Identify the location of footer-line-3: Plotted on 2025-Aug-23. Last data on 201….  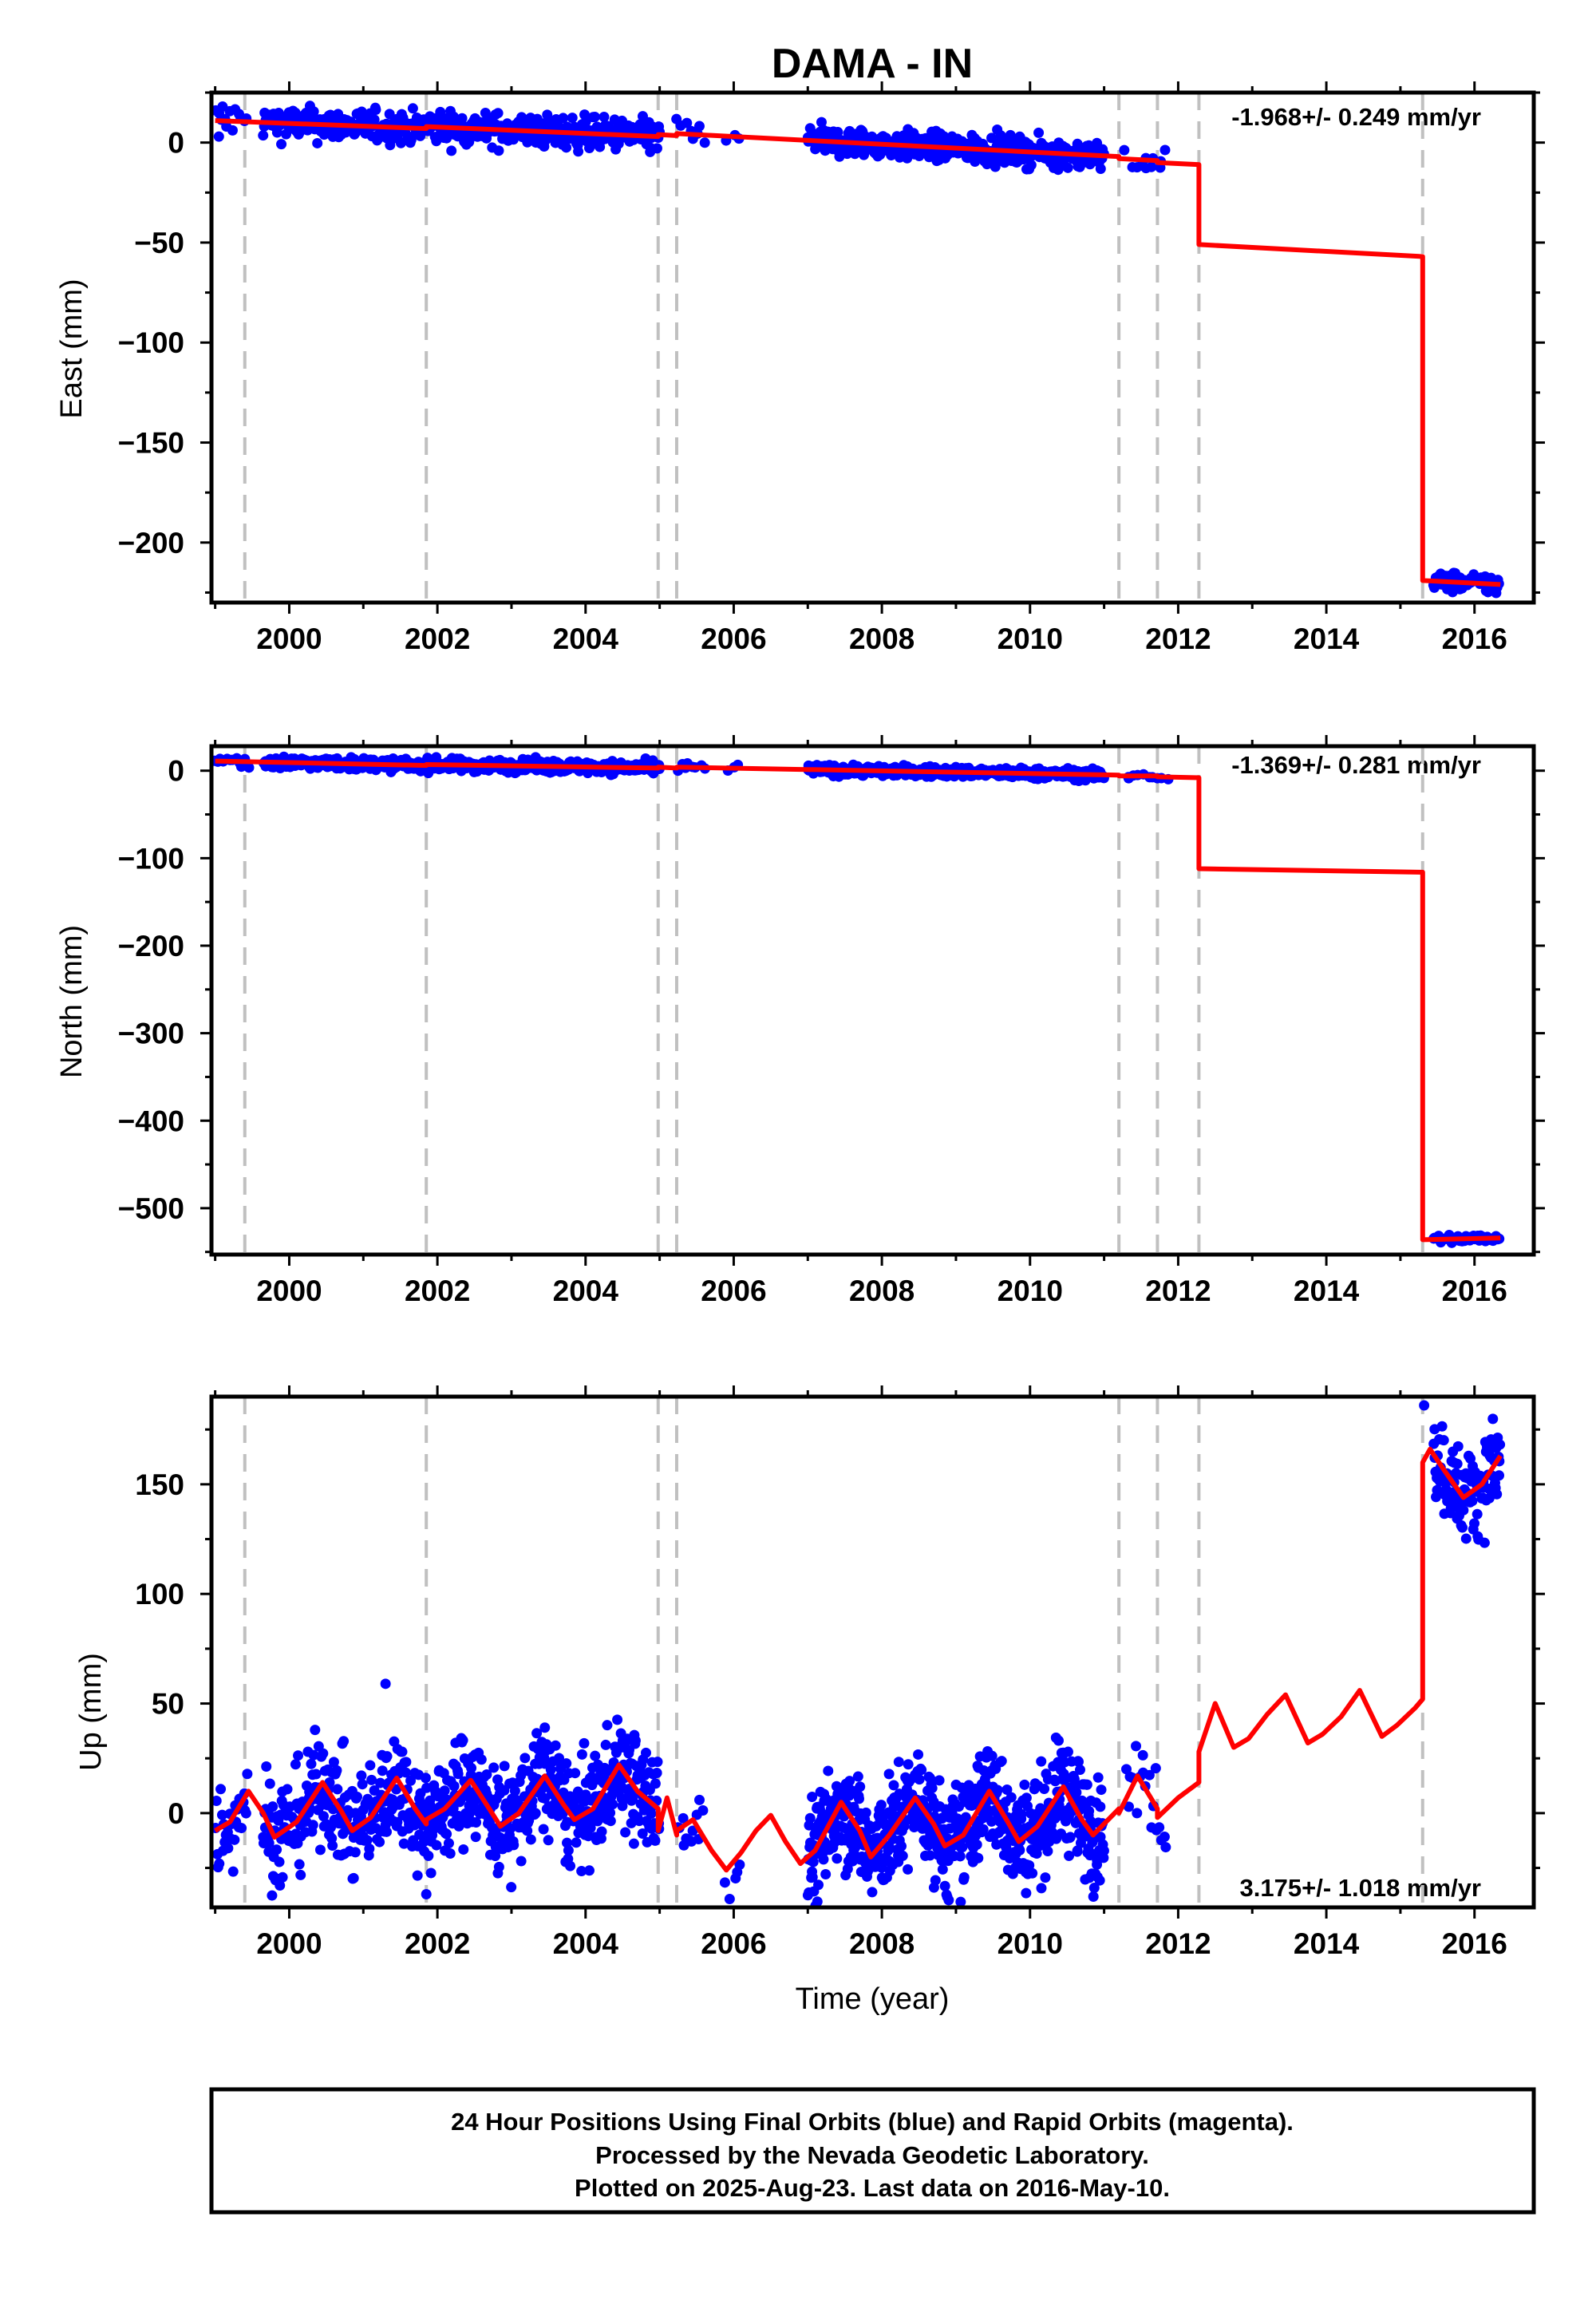
(873, 2188).